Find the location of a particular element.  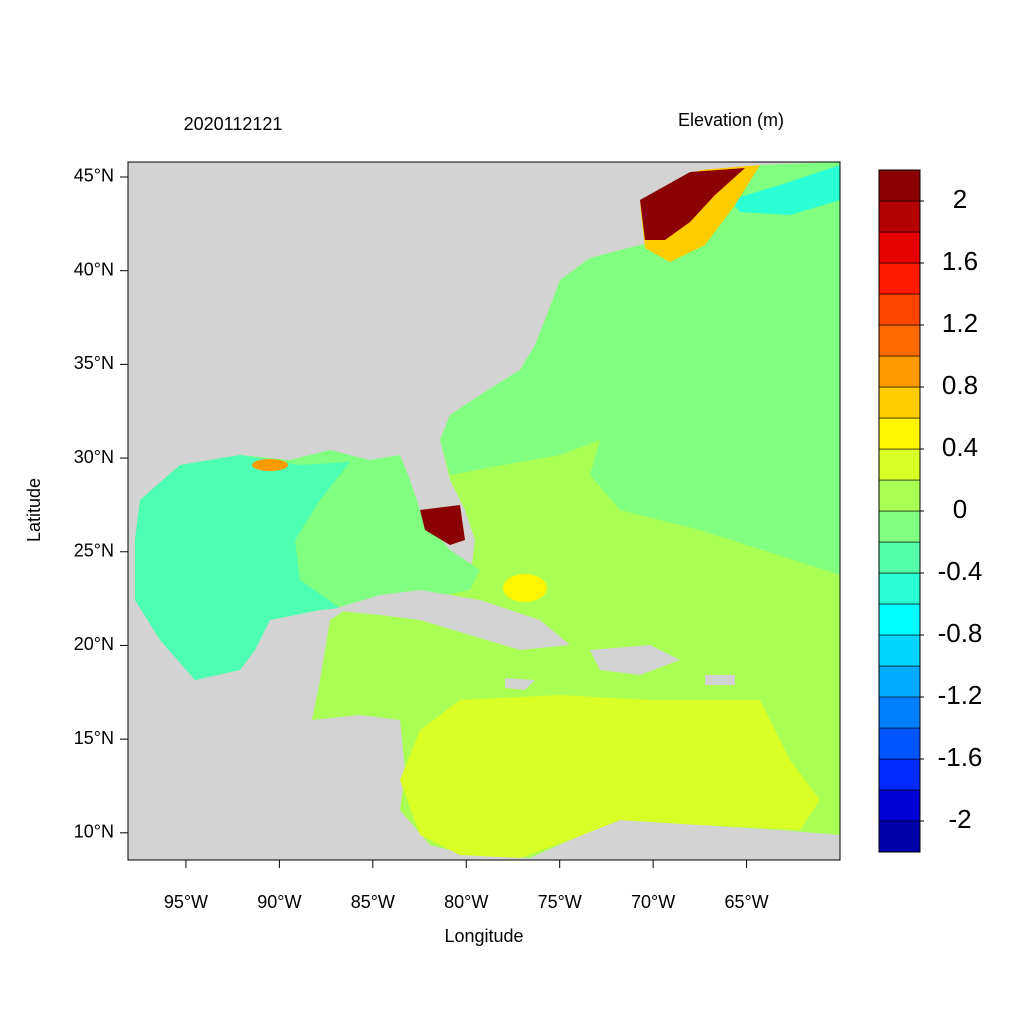

colorbar-tick-label: 1.6 is located at coordinates (960, 261).